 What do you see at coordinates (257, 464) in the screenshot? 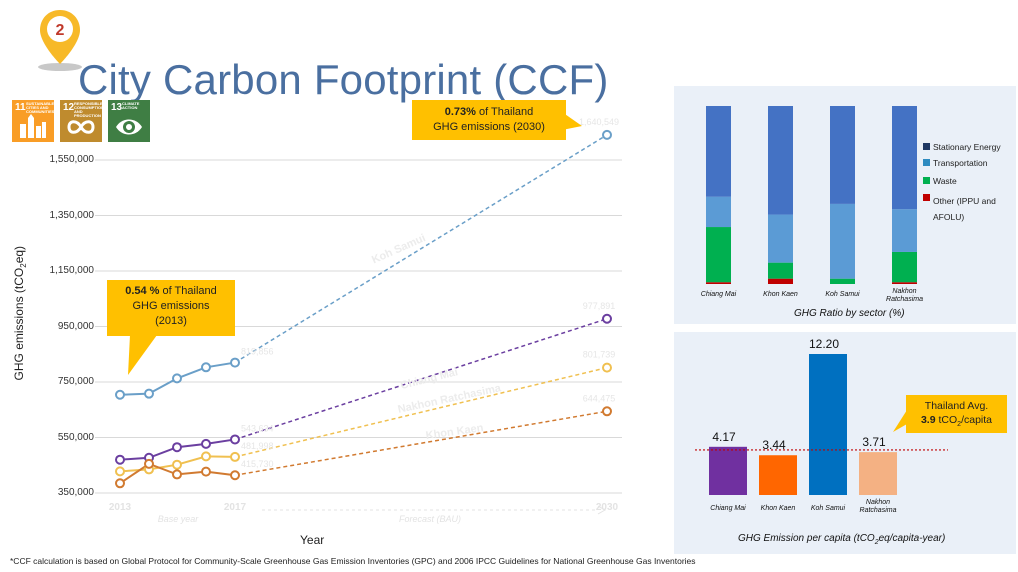
I see `series-mid-label: 415,730` at bounding box center [257, 464].